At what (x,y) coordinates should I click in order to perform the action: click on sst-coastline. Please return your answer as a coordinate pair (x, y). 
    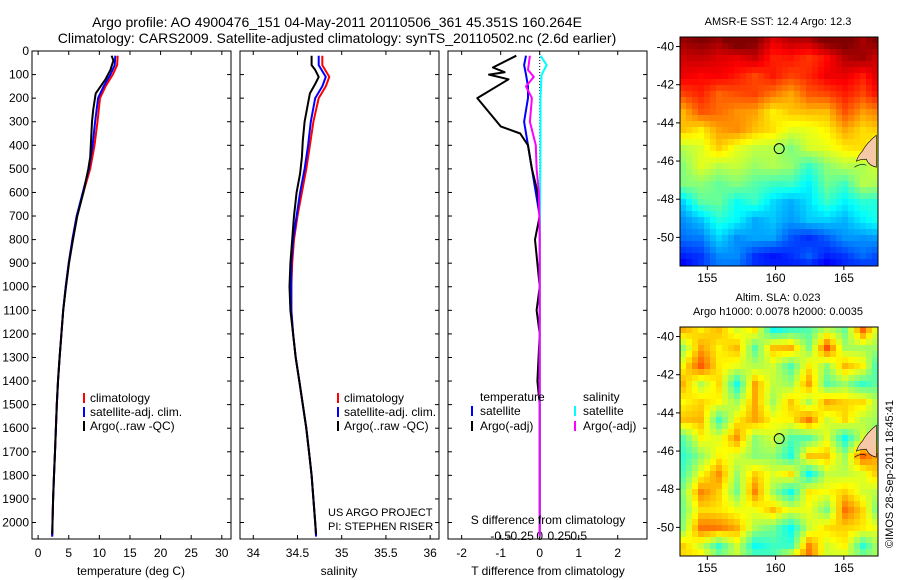
    Looking at the image, I should click on (865, 151).